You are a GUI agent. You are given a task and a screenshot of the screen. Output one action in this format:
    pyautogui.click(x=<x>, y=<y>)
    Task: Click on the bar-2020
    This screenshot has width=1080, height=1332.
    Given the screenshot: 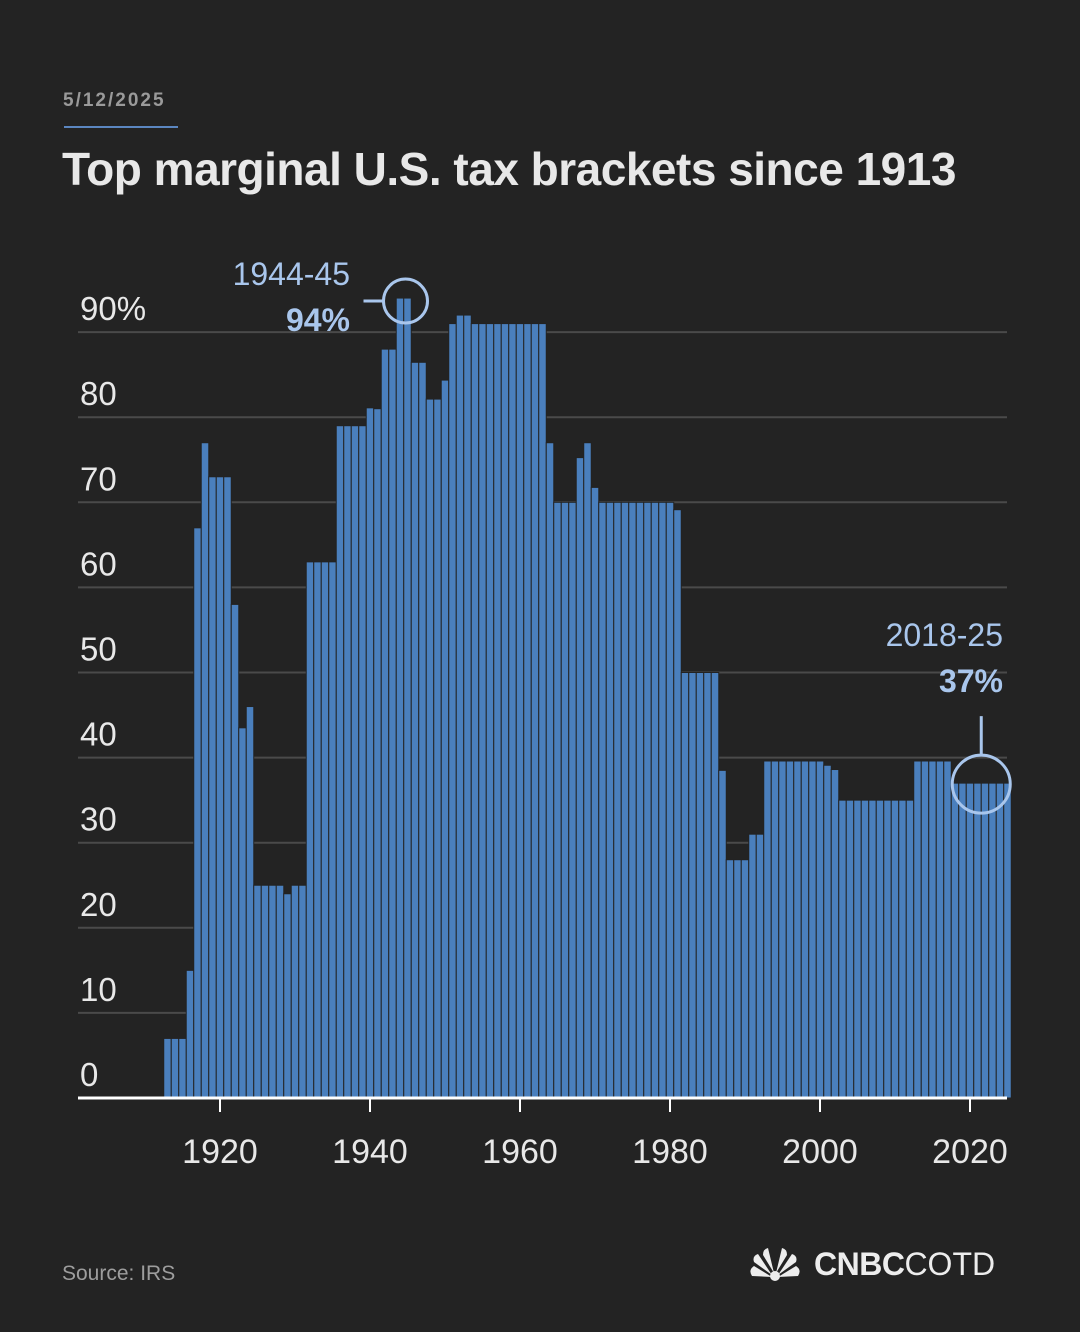 What is the action you would take?
    pyautogui.click(x=970, y=940)
    